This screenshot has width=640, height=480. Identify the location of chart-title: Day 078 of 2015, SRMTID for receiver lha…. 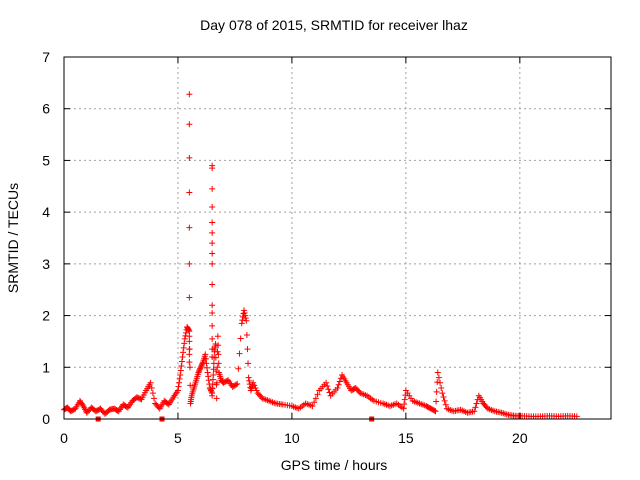
(334, 25).